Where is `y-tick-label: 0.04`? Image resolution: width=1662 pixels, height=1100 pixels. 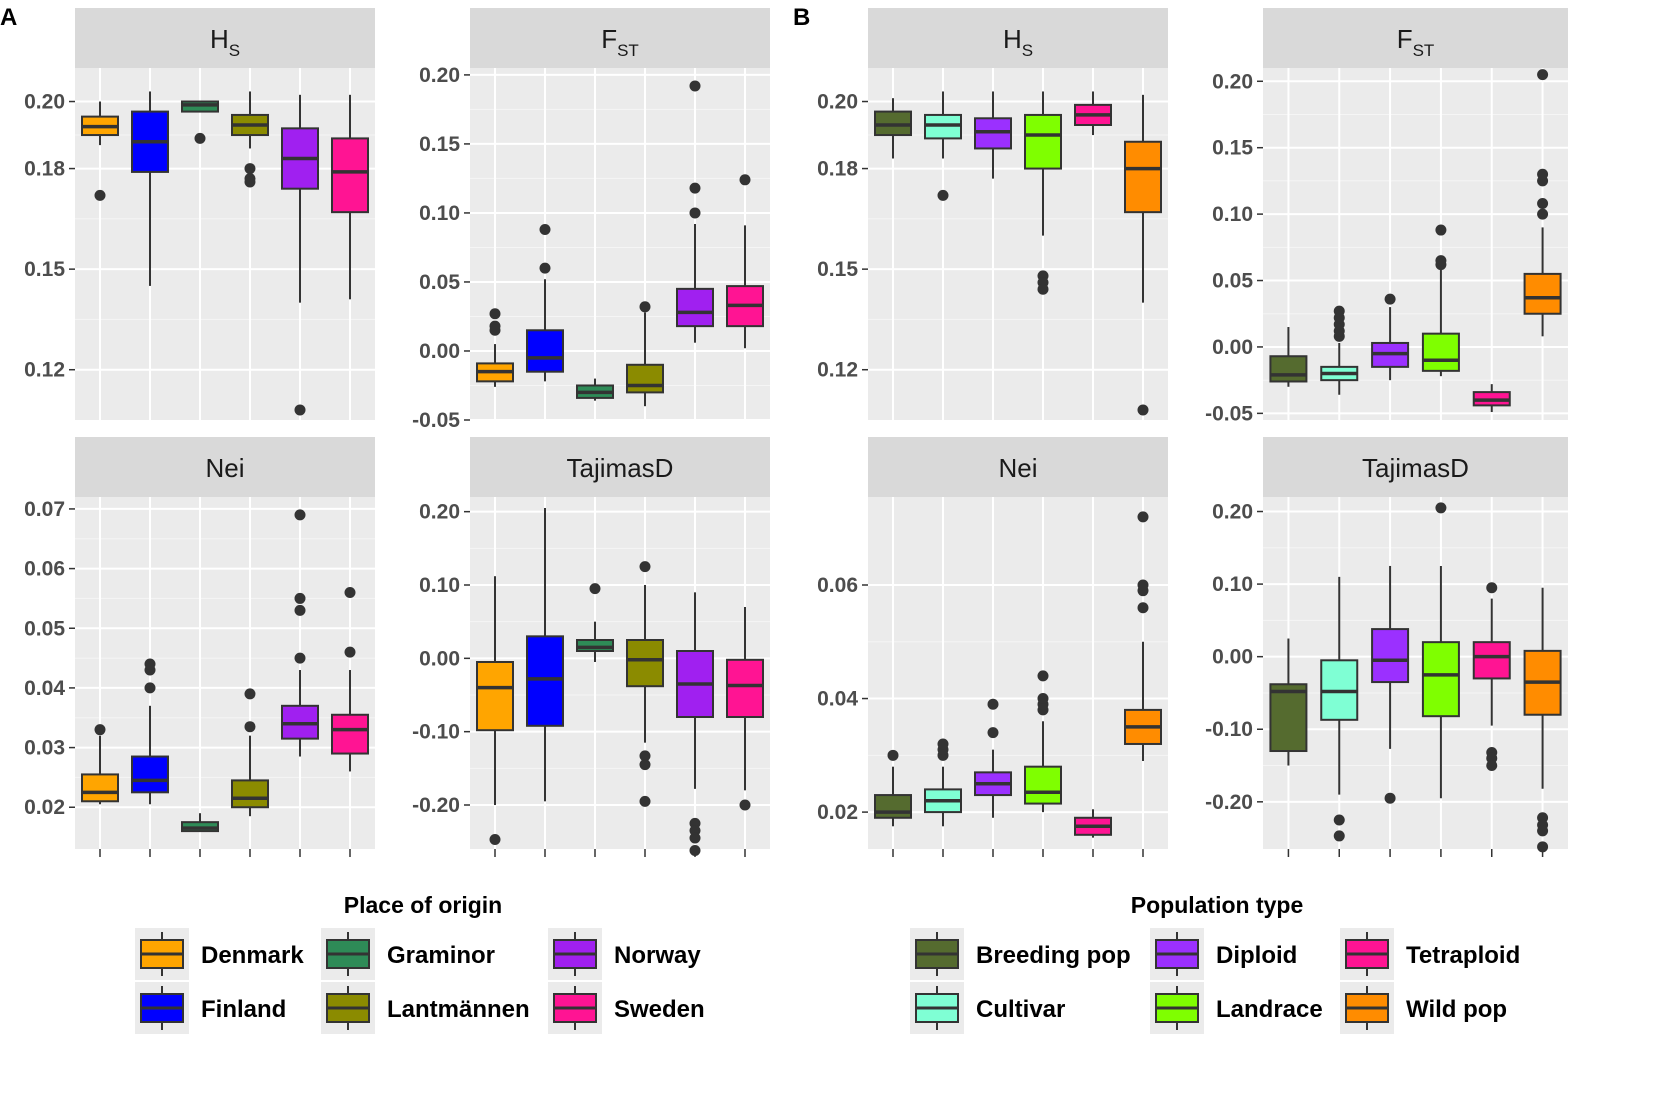 y-tick-label: 0.04 is located at coordinates (837, 699).